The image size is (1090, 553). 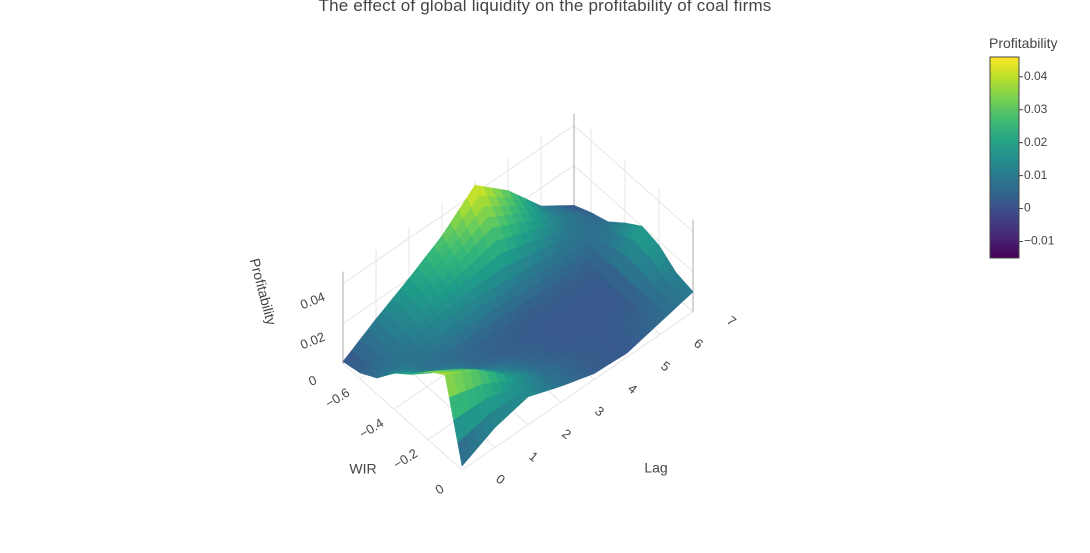 What do you see at coordinates (599, 411) in the screenshot?
I see `lag-tick-label: 3` at bounding box center [599, 411].